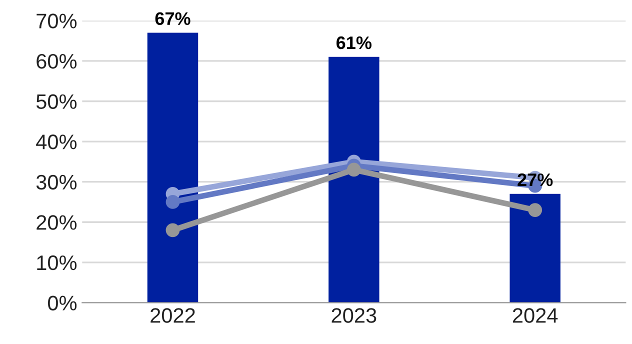 The image size is (632, 344). What do you see at coordinates (535, 179) in the screenshot?
I see `data-label: 27%` at bounding box center [535, 179].